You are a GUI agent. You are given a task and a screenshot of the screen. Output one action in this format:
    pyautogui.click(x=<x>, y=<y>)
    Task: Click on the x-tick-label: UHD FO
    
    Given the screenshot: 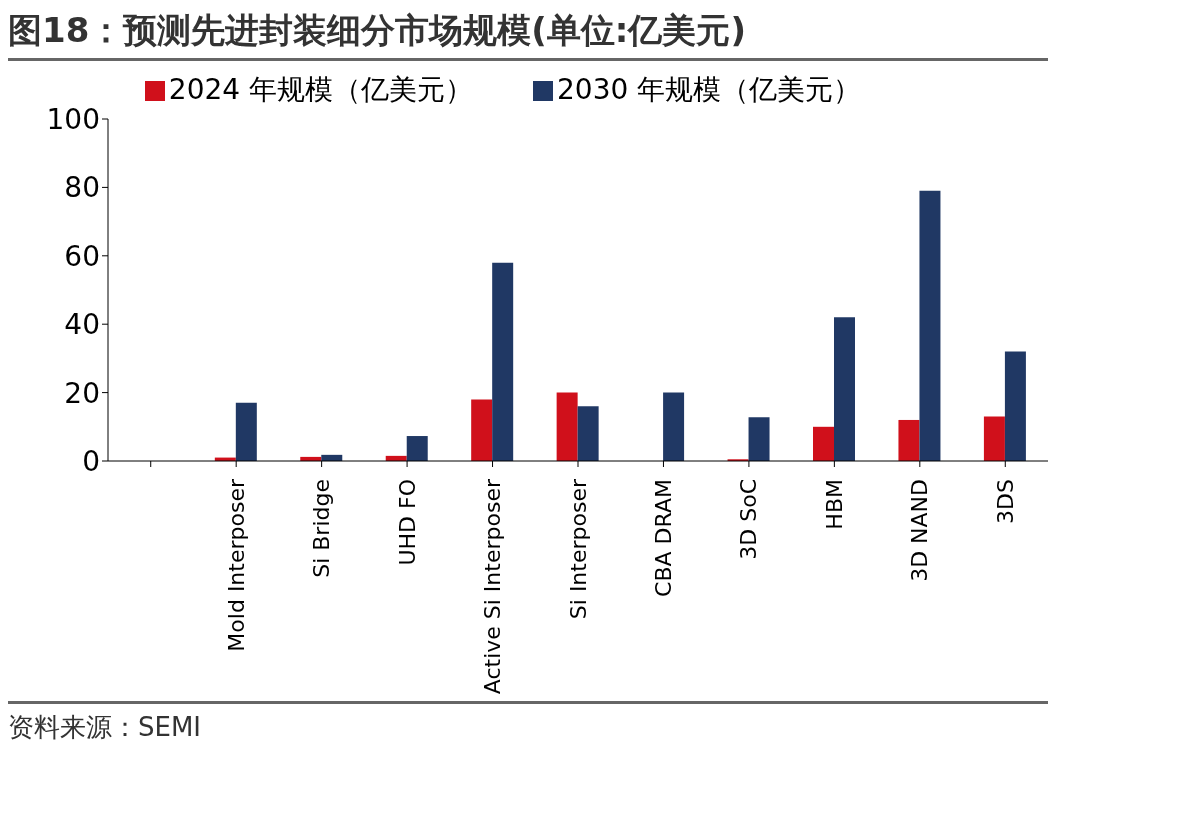 What is the action you would take?
    pyautogui.click(x=407, y=522)
    